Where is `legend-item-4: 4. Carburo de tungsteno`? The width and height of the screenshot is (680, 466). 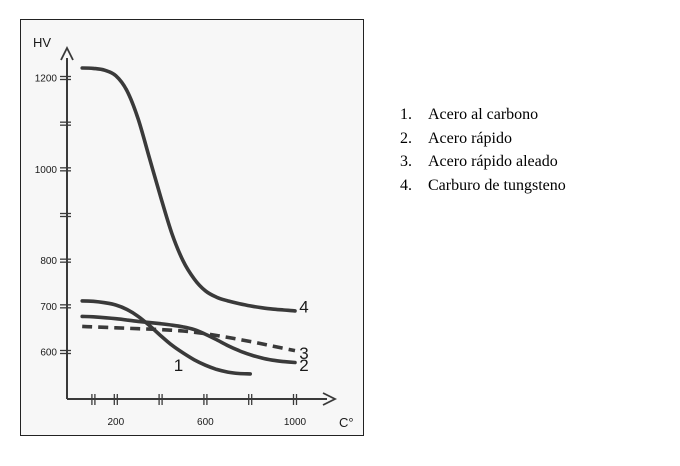
legend-item-4: 4. Carburo de tungsteno is located at coordinates (483, 186).